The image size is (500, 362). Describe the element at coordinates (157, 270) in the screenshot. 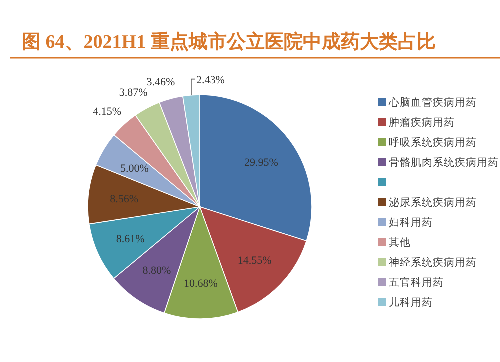

I see `data-label: 8.80%` at that location.